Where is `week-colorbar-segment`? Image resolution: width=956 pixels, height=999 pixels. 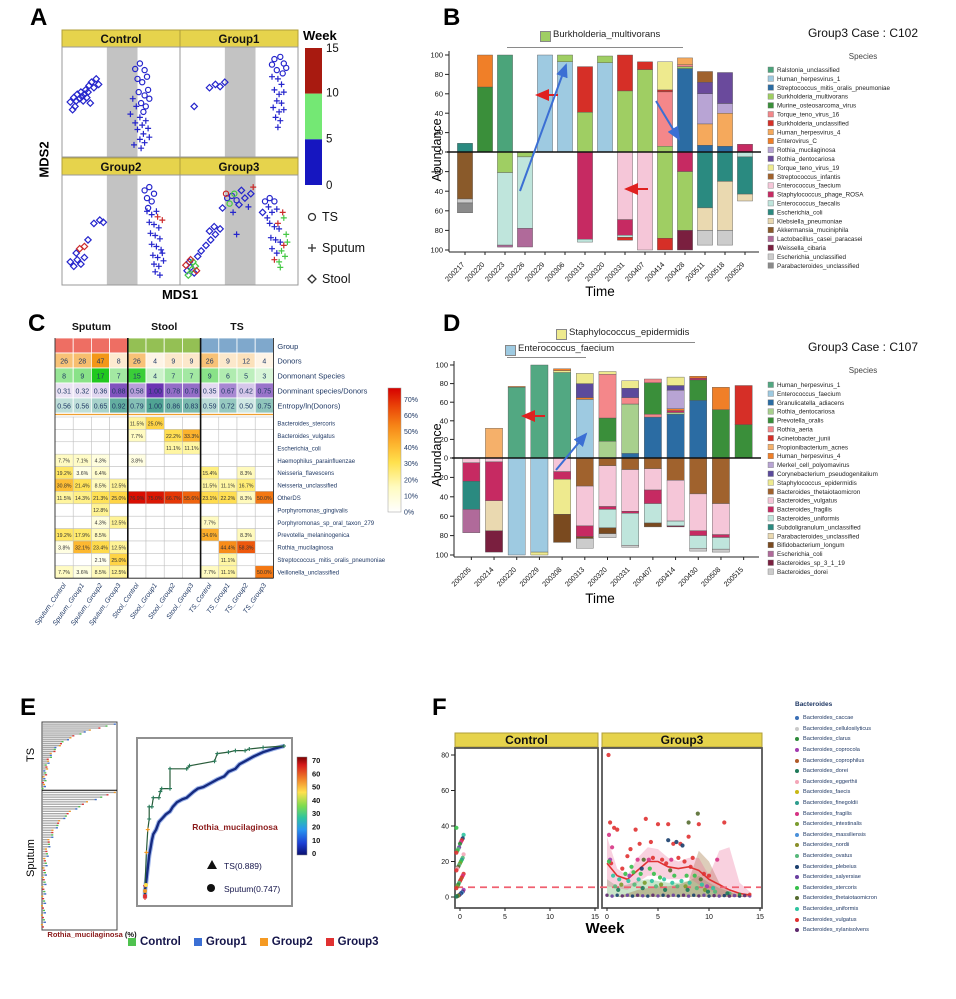
week-colorbar-segment is located at coordinates (313, 162).